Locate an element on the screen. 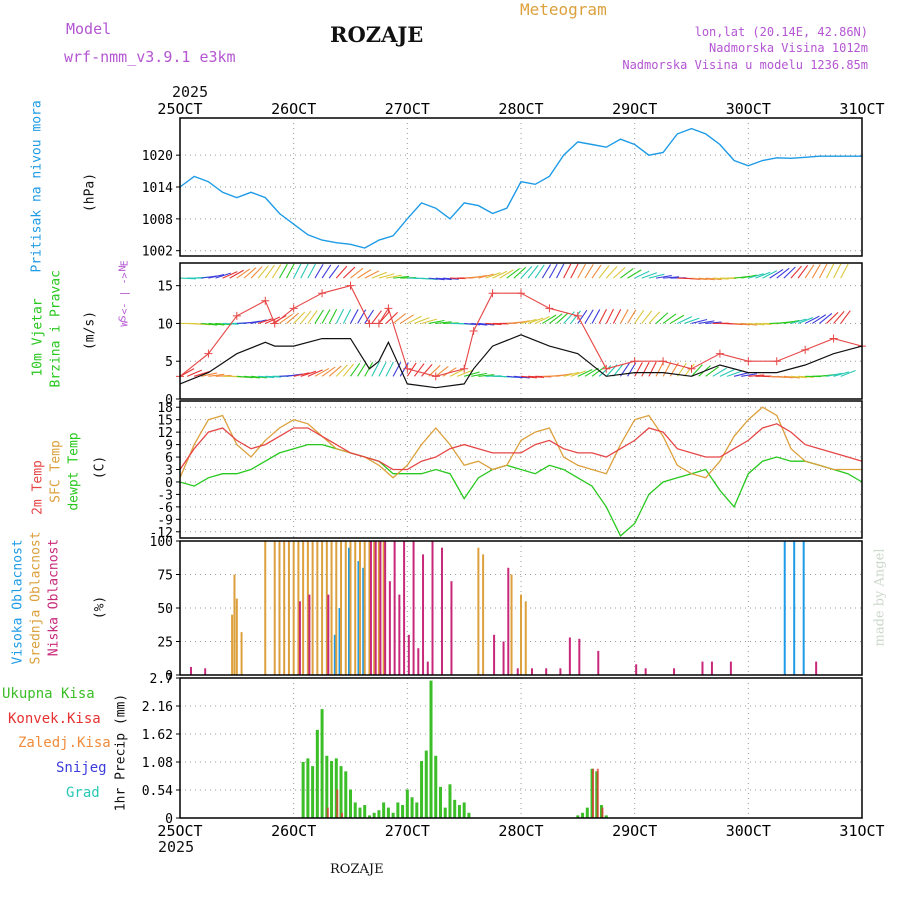 The height and width of the screenshot is (900, 900). y-tick-label: 1.08 is located at coordinates (157, 763).